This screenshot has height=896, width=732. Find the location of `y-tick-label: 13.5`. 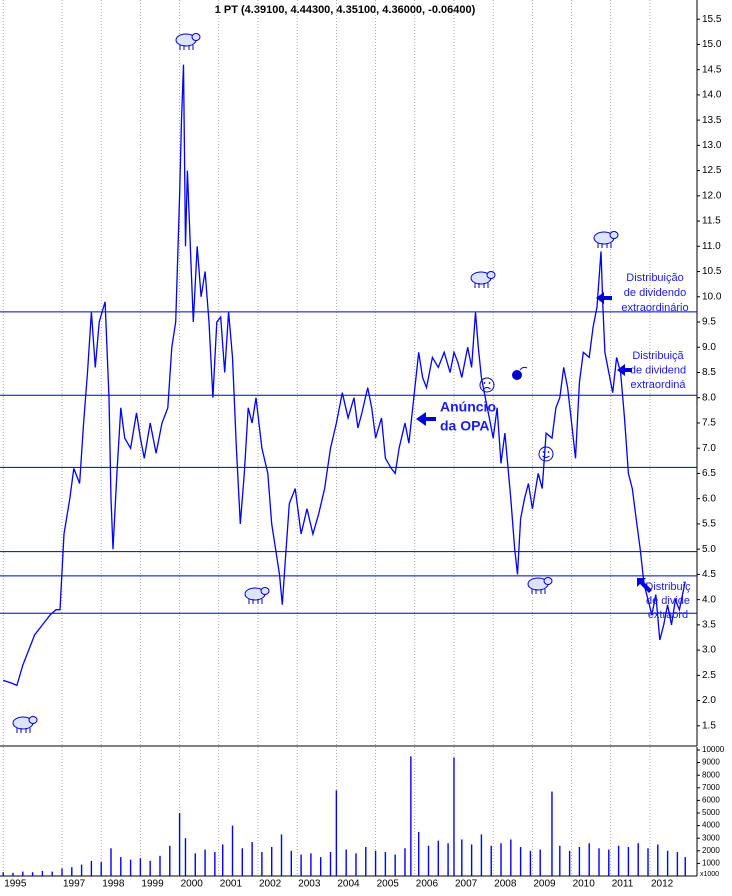

y-tick-label: 13.5 is located at coordinates (712, 120).